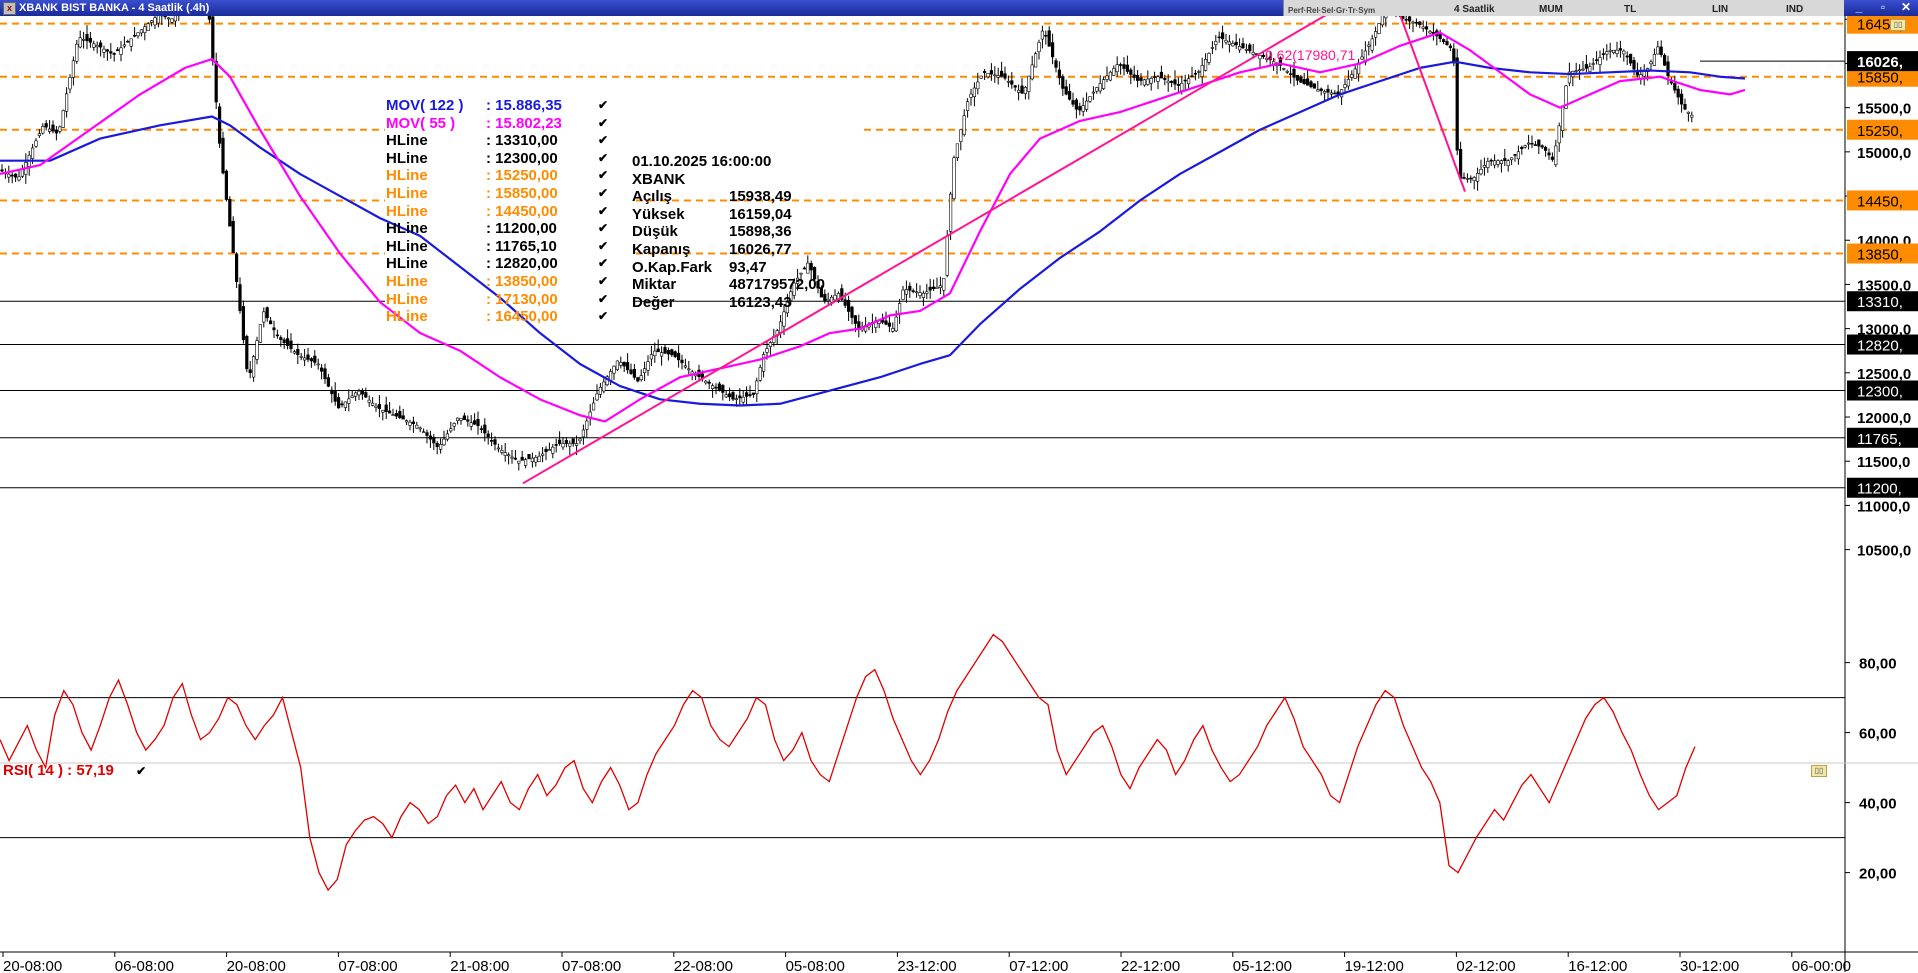  I want to click on time-tick-label: 07-08:00, so click(367, 965).